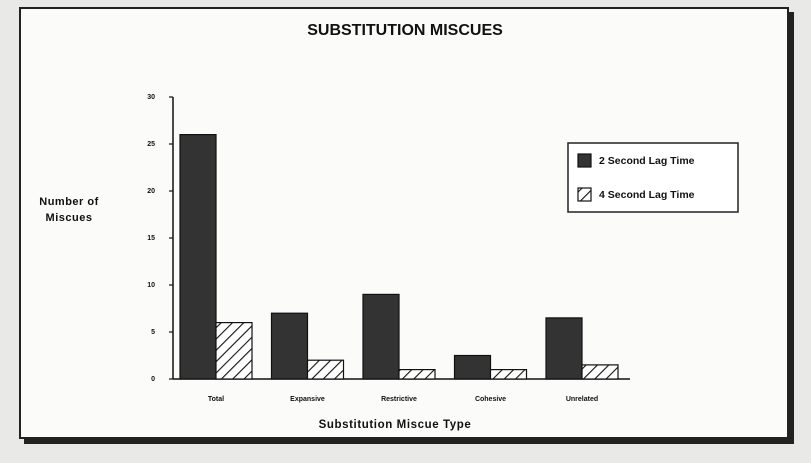 This screenshot has width=811, height=463. Describe the element at coordinates (153, 332) in the screenshot. I see `y-tick-label: 5` at that location.